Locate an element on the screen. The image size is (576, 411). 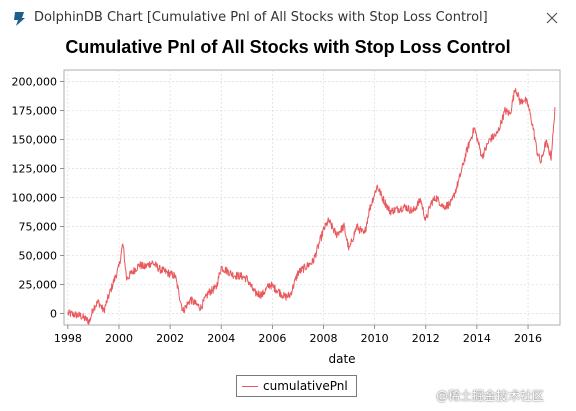
x-tick-label: 2010 is located at coordinates (375, 338).